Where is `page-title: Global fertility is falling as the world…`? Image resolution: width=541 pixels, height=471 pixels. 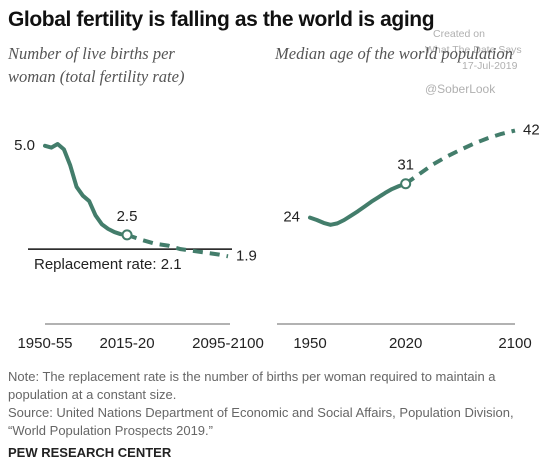
page-title: Global fertility is falling as the world… is located at coordinates (221, 19).